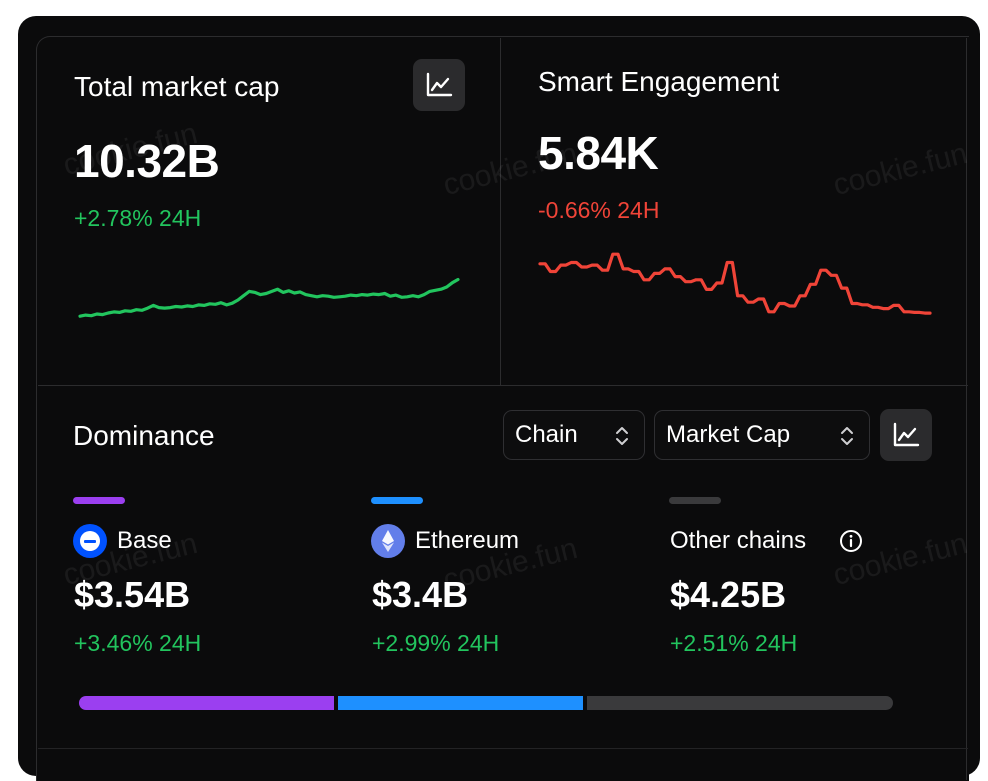  I want to click on metric-select-value: Market Cap, so click(728, 434).